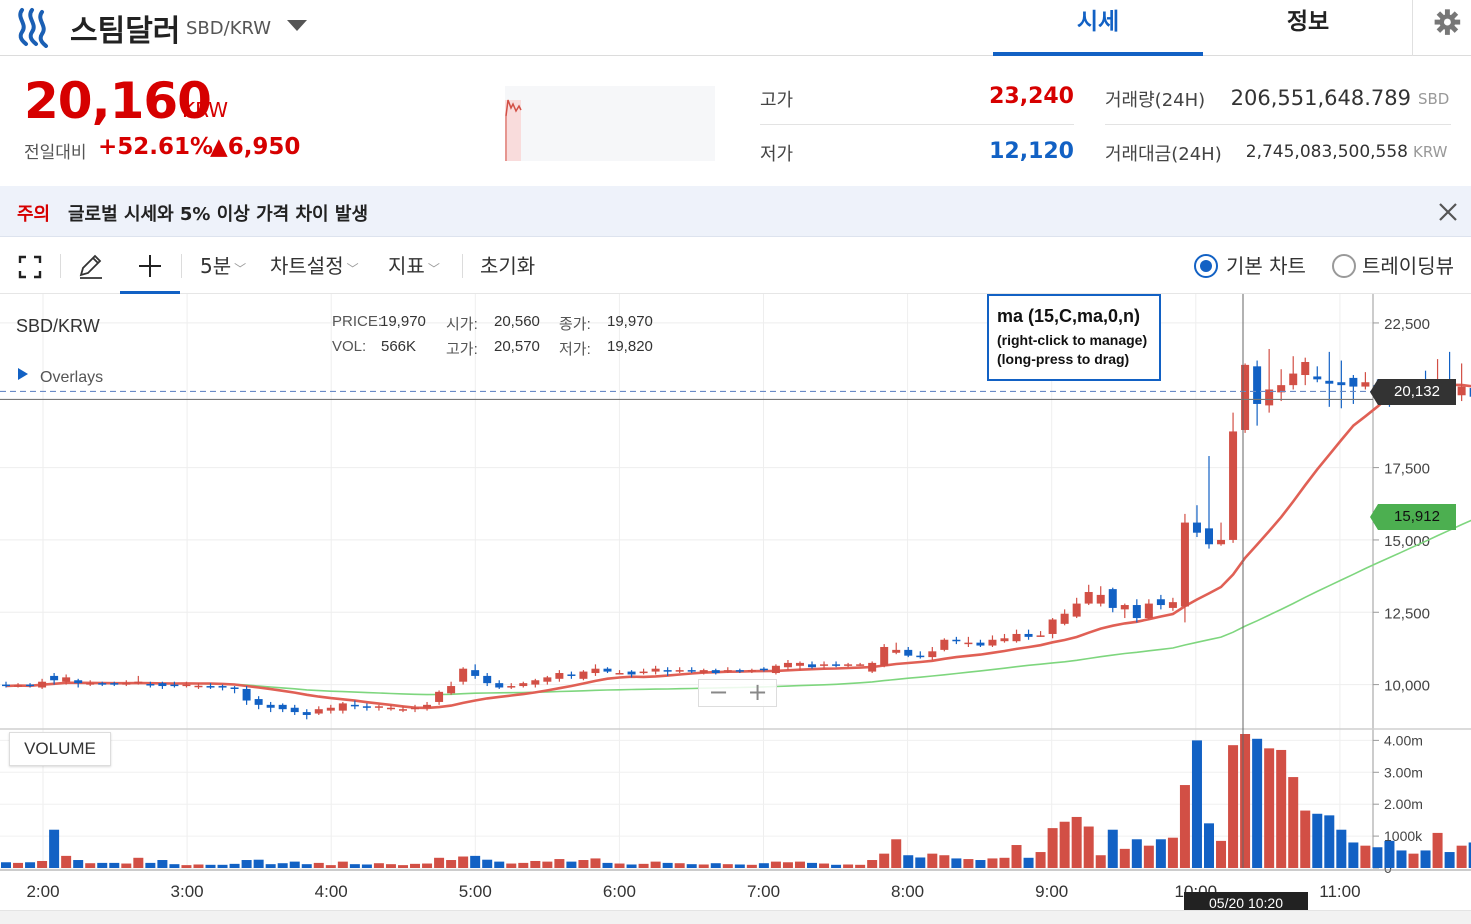 Image resolution: width=1471 pixels, height=924 pixels. I want to click on fullscreen-icon, so click(30, 267).